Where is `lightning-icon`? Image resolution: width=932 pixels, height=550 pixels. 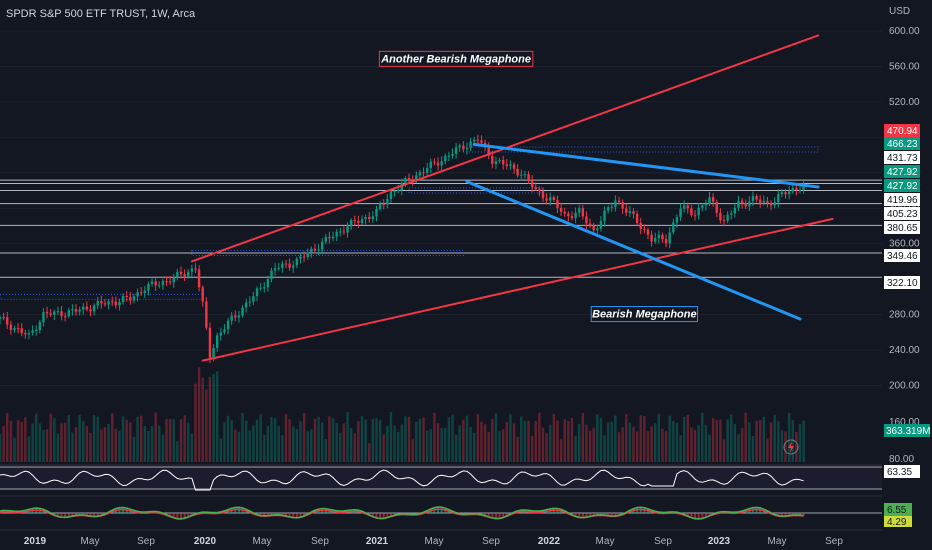 lightning-icon is located at coordinates (791, 447).